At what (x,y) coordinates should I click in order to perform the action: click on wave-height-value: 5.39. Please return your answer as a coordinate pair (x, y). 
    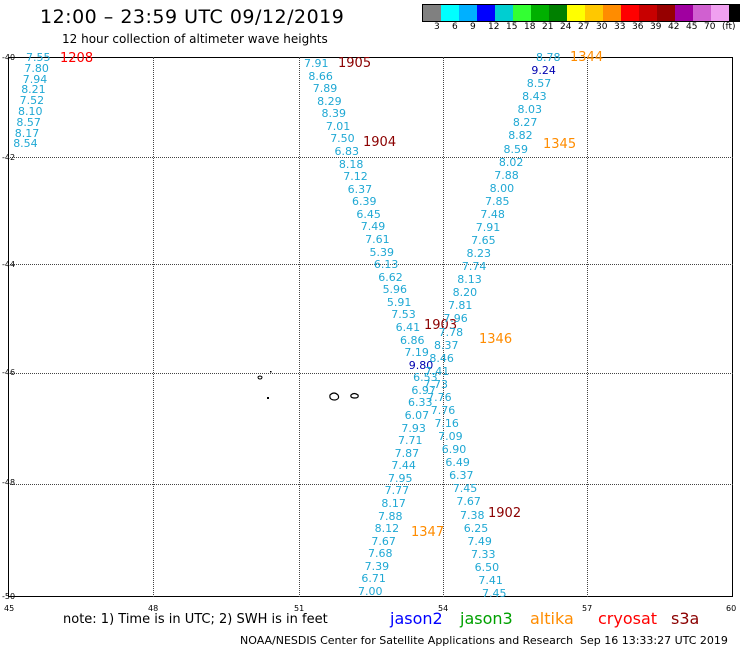
    Looking at the image, I should click on (381, 252).